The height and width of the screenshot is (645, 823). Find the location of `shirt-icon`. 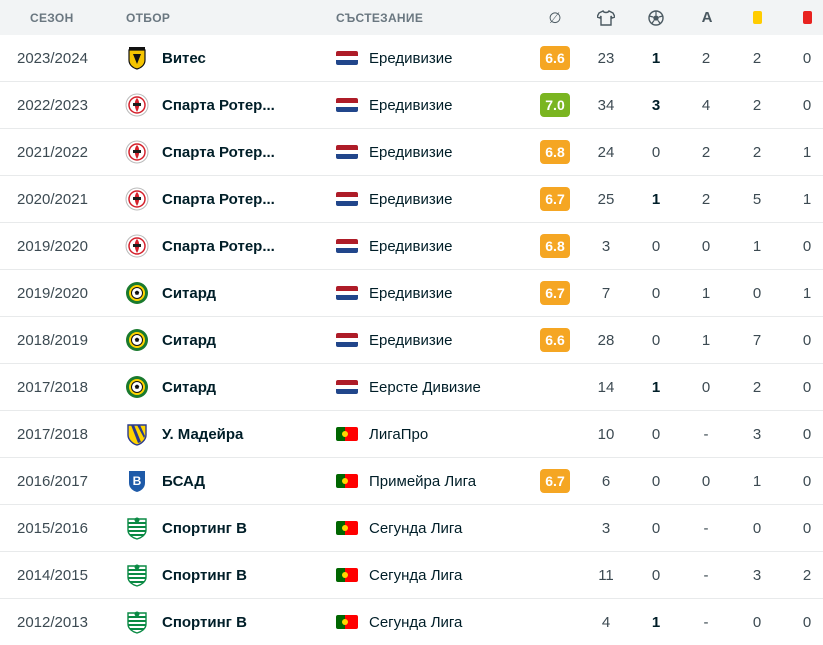

shirt-icon is located at coordinates (606, 17).